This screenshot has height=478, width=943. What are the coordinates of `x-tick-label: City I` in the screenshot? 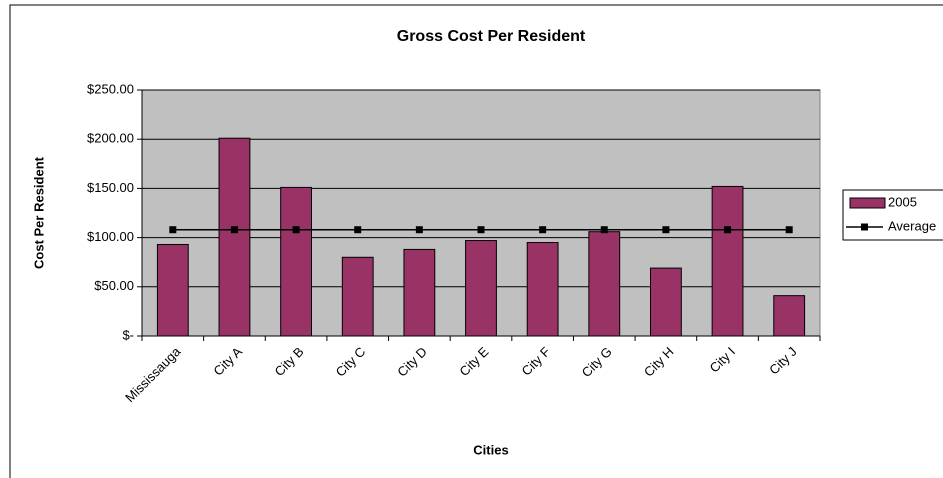 It's located at (723, 360).